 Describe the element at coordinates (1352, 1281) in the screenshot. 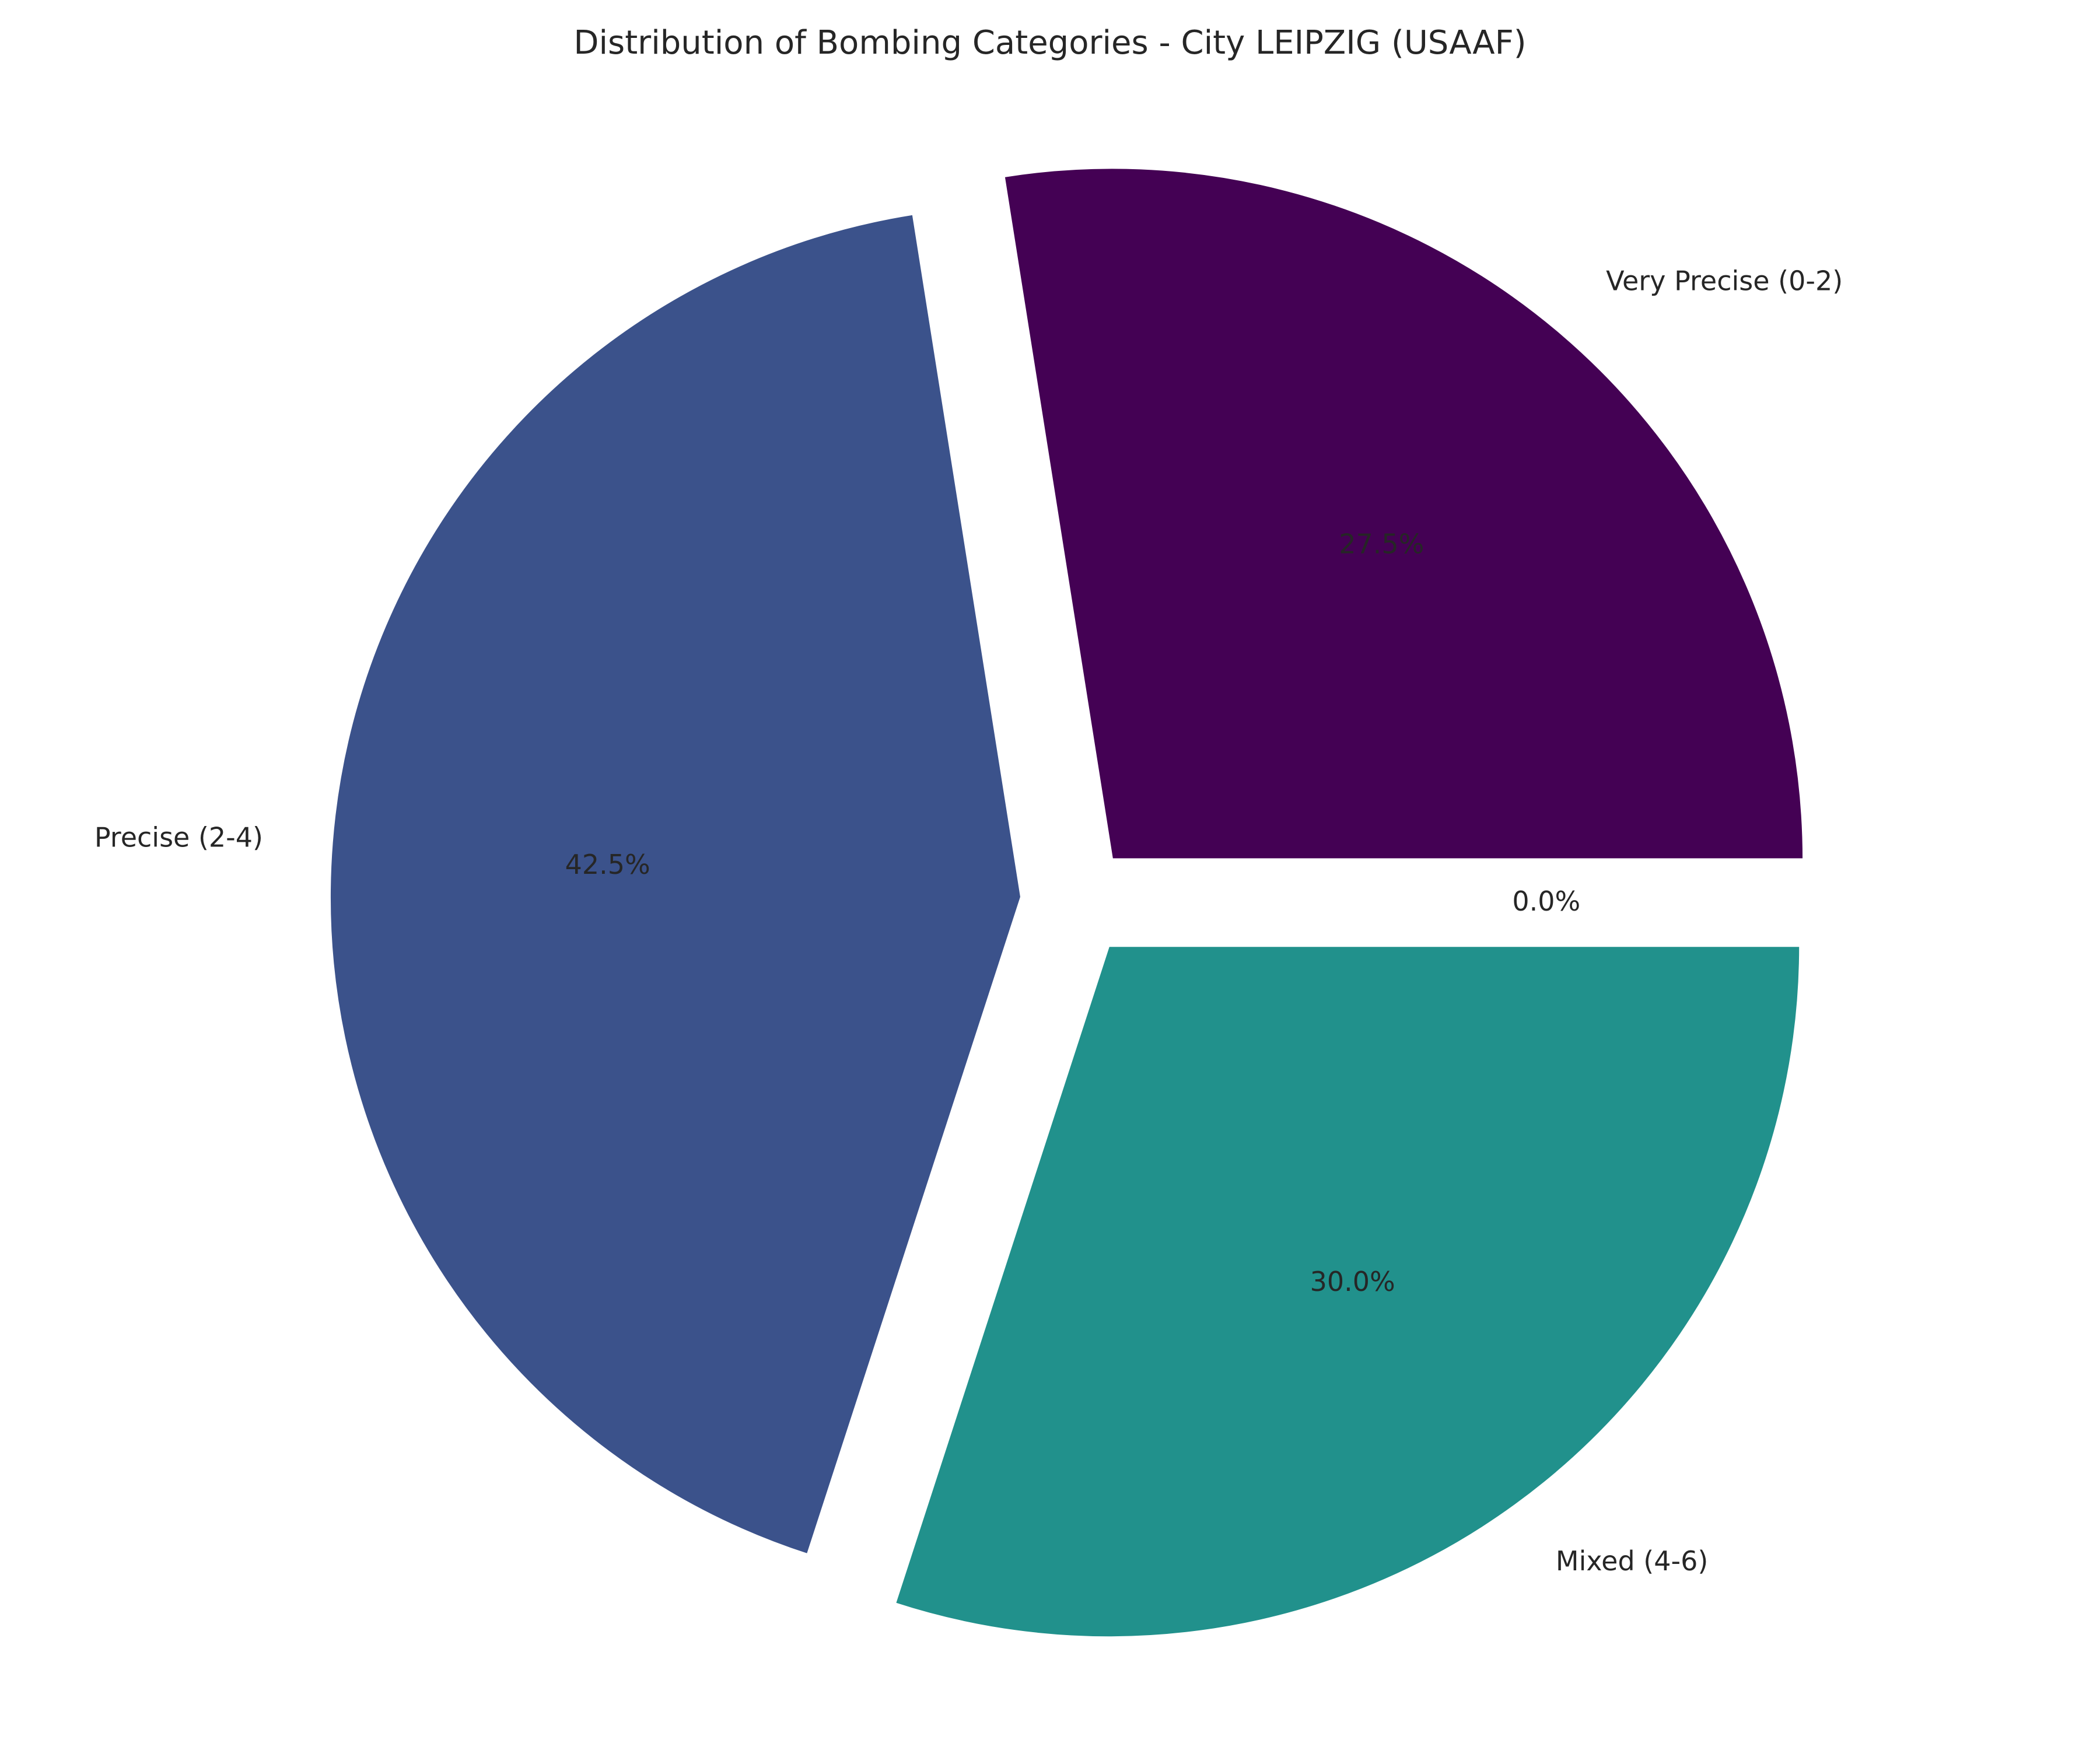

I see `slice-percent-label: 30.0%` at that location.